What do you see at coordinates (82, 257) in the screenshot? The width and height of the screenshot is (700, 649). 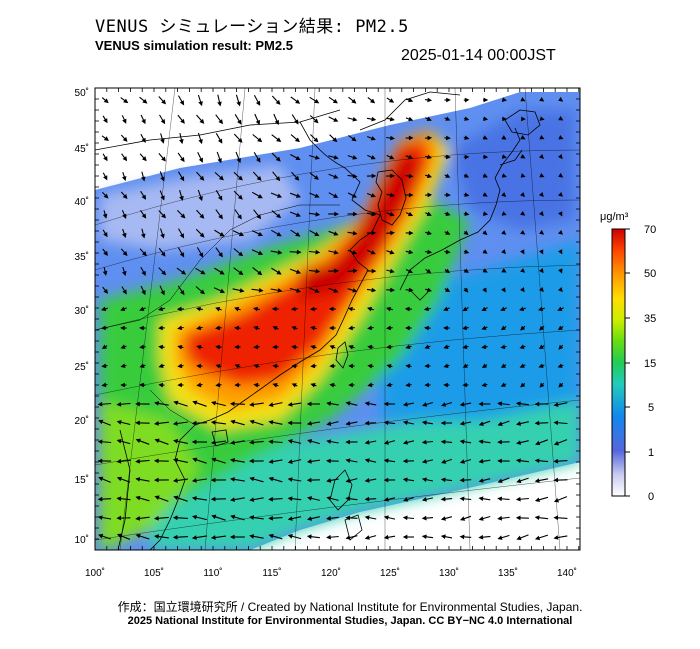 I see `lat-tick-label: 35˚` at bounding box center [82, 257].